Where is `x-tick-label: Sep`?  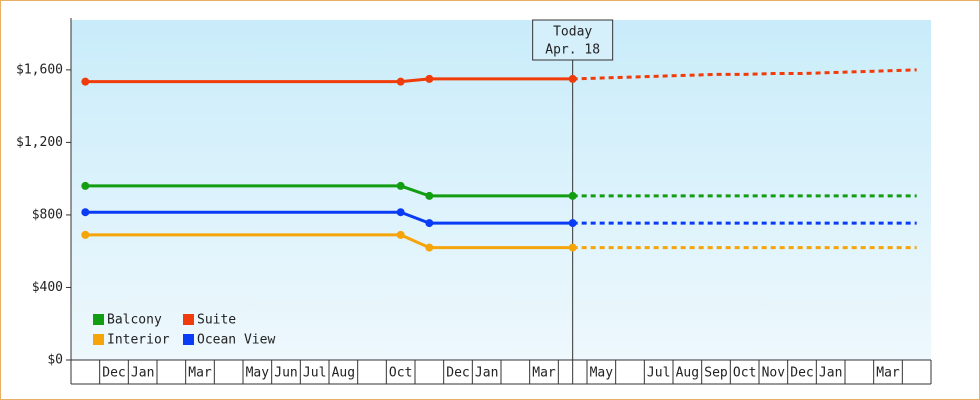 x-tick-label: Sep is located at coordinates (716, 373).